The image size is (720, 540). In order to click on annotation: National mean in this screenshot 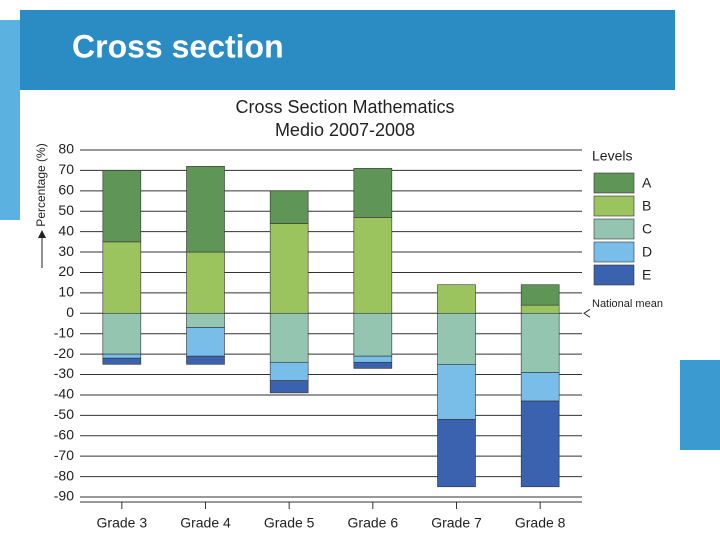, I will do `click(627, 304)`.